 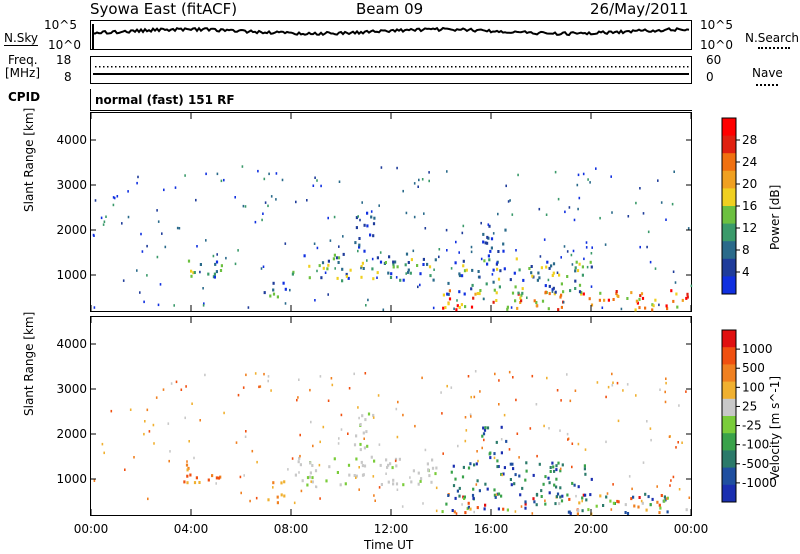 I want to click on y-tick-label: 1000, so click(x=71, y=275).